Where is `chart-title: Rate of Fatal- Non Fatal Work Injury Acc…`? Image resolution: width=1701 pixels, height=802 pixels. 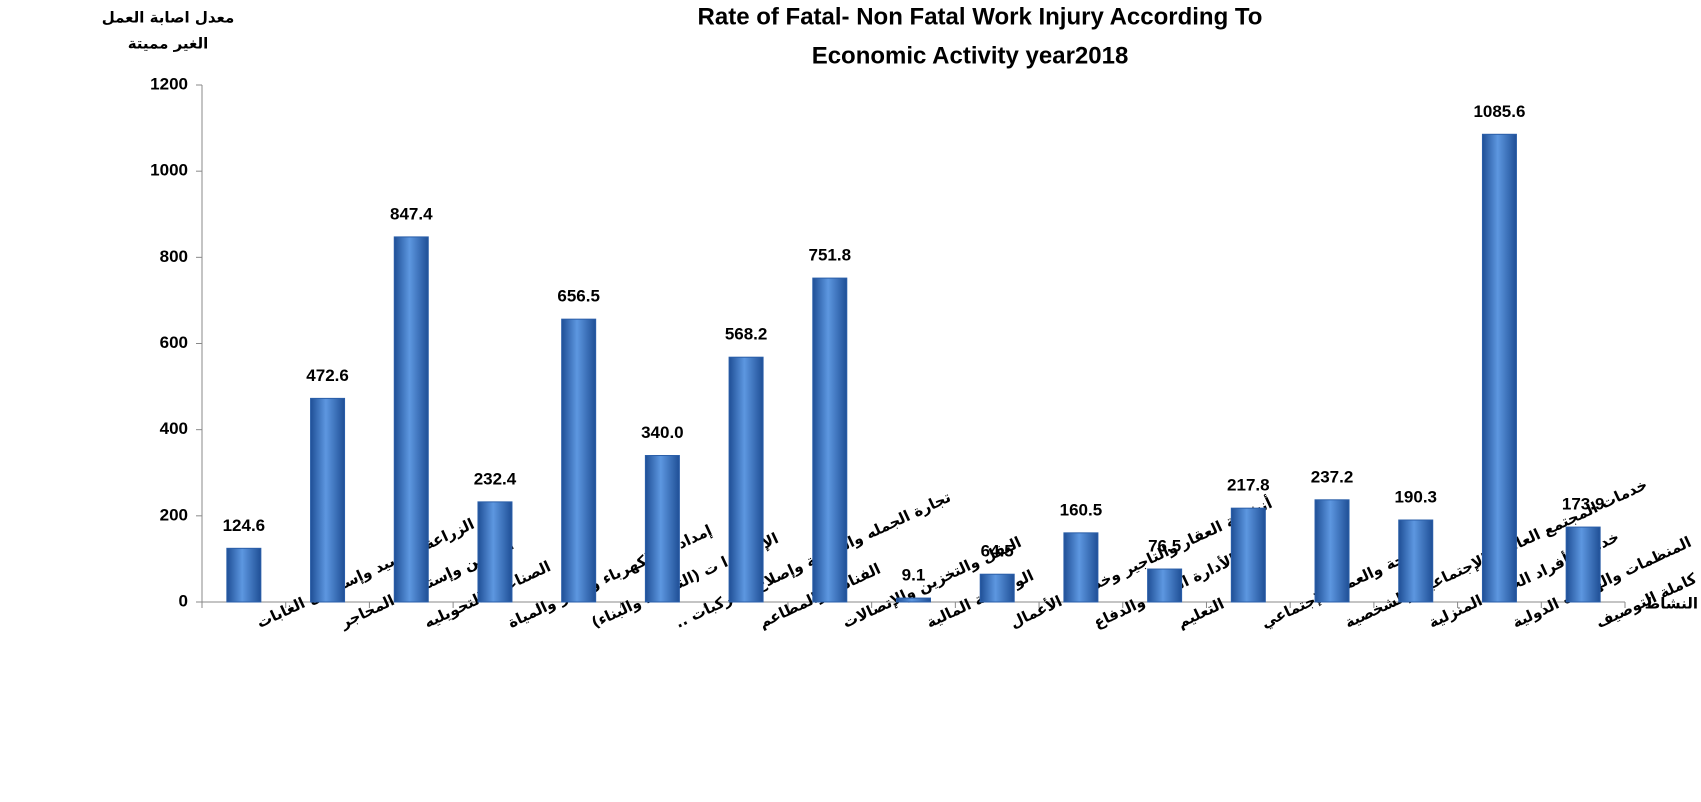 chart-title: Rate of Fatal- Non Fatal Work Injury Acc… is located at coordinates (980, 16).